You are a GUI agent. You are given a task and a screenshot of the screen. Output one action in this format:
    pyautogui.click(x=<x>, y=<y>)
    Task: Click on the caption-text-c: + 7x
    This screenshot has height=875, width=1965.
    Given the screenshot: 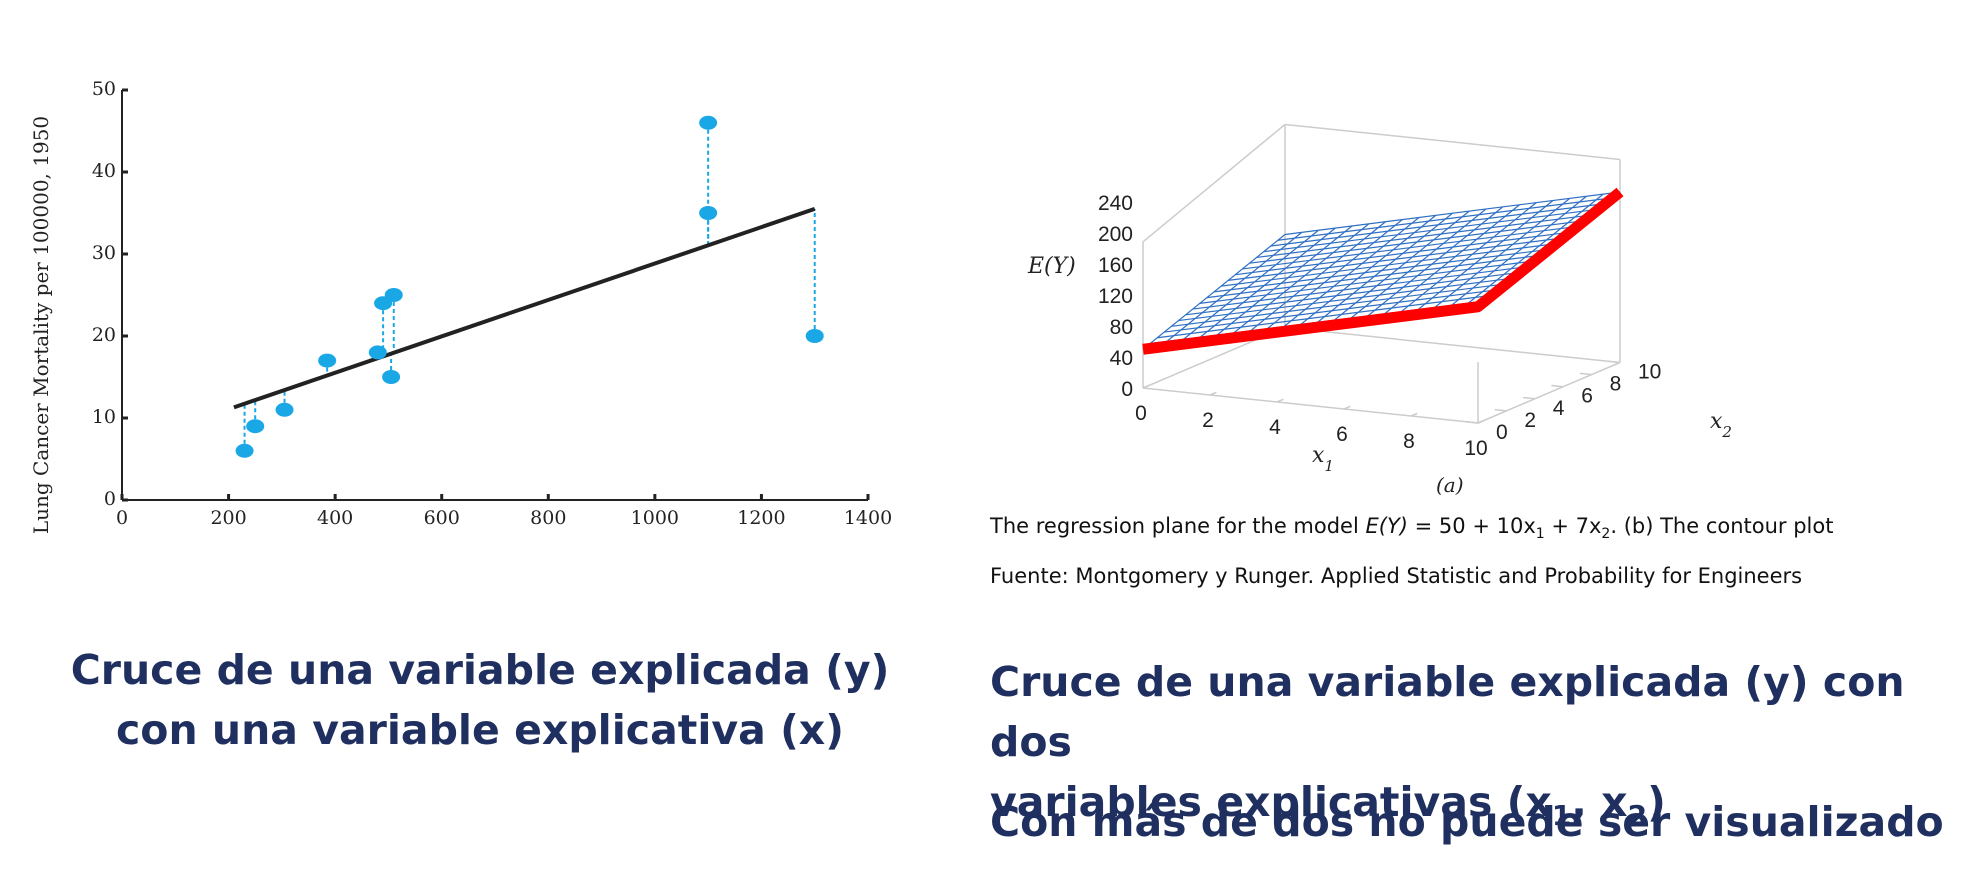 What is the action you would take?
    pyautogui.click(x=1573, y=526)
    